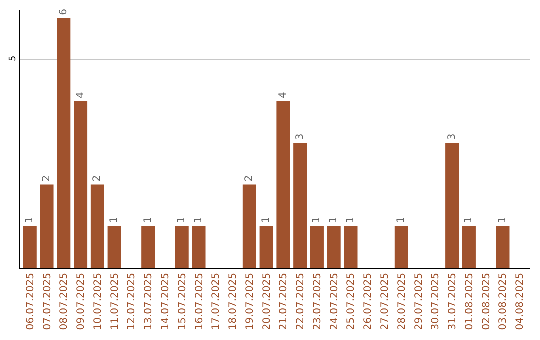  Describe the element at coordinates (166, 301) in the screenshot. I see `x-tick-label: 14.07.2025` at that location.